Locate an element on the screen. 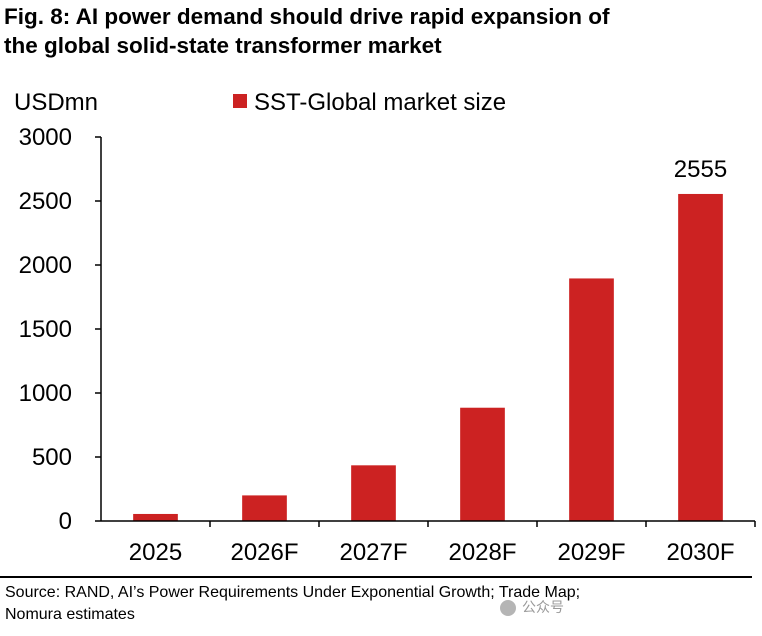 The image size is (762, 636). bar-2025 is located at coordinates (155, 517).